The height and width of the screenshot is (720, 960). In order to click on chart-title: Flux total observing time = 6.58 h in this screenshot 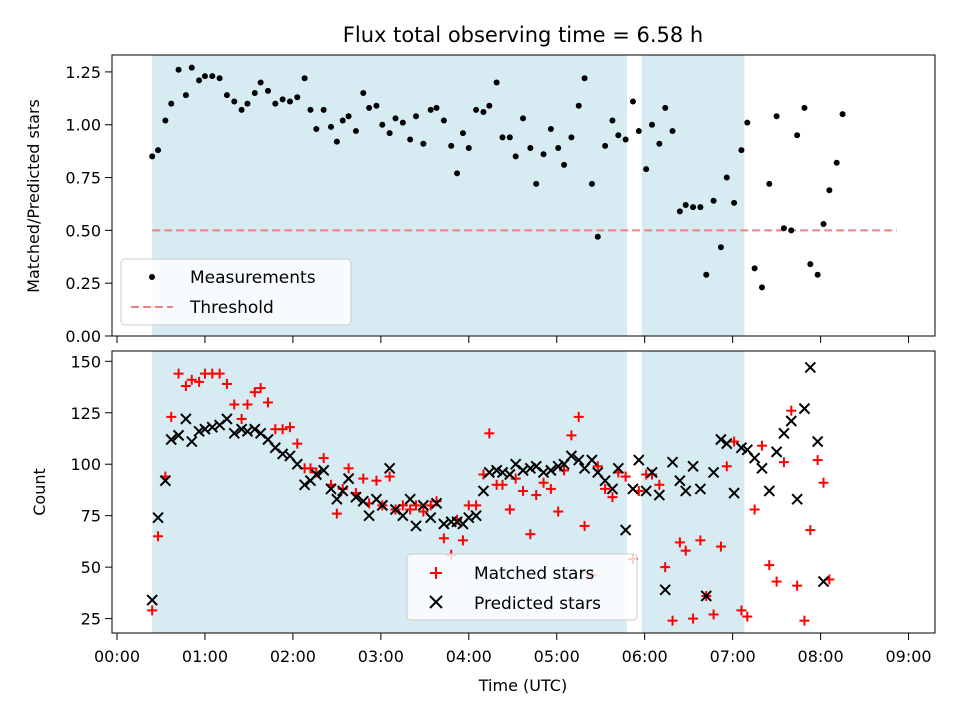, I will do `click(523, 35)`.